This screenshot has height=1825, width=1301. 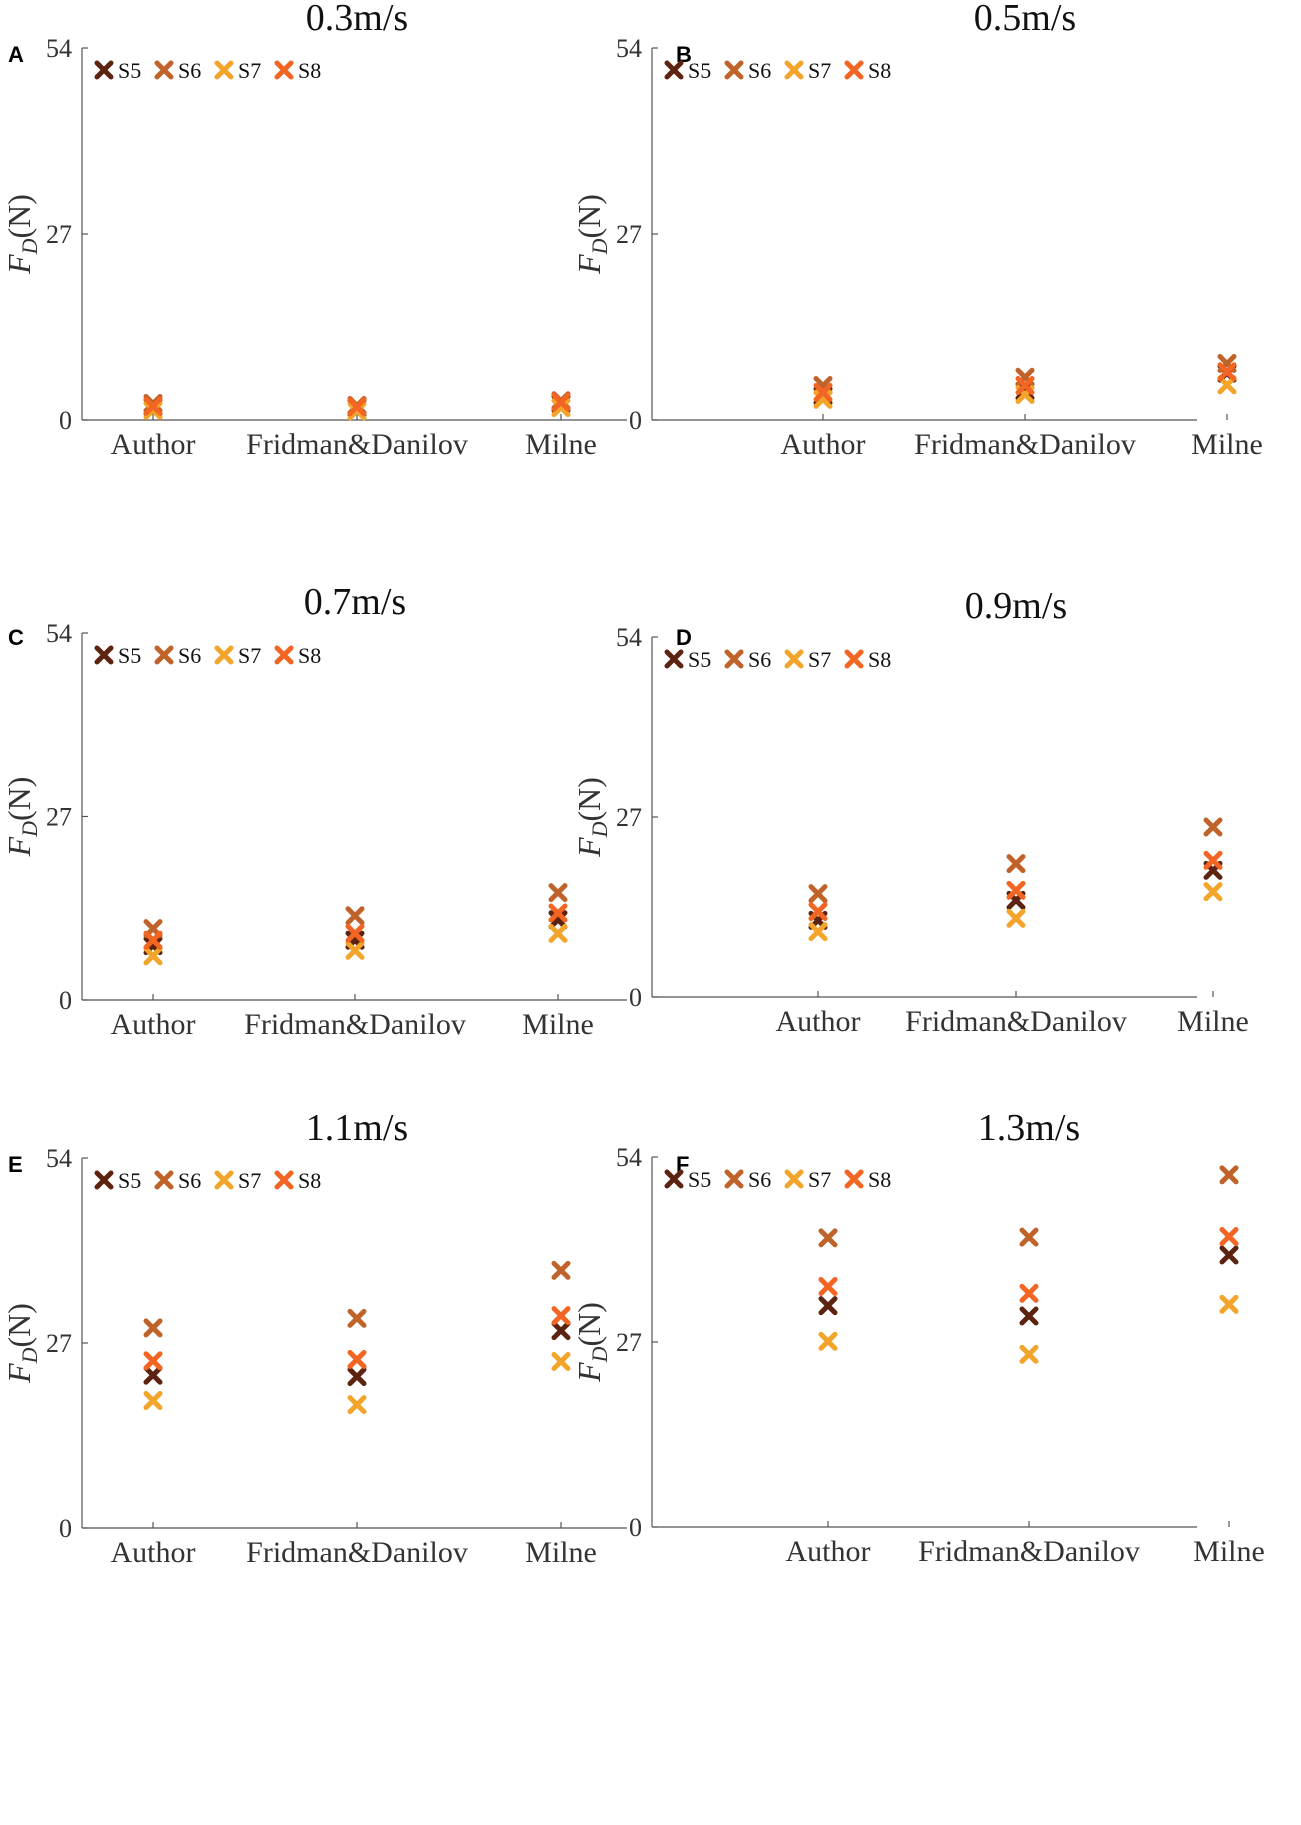 I want to click on panel-letter: D, so click(x=684, y=637).